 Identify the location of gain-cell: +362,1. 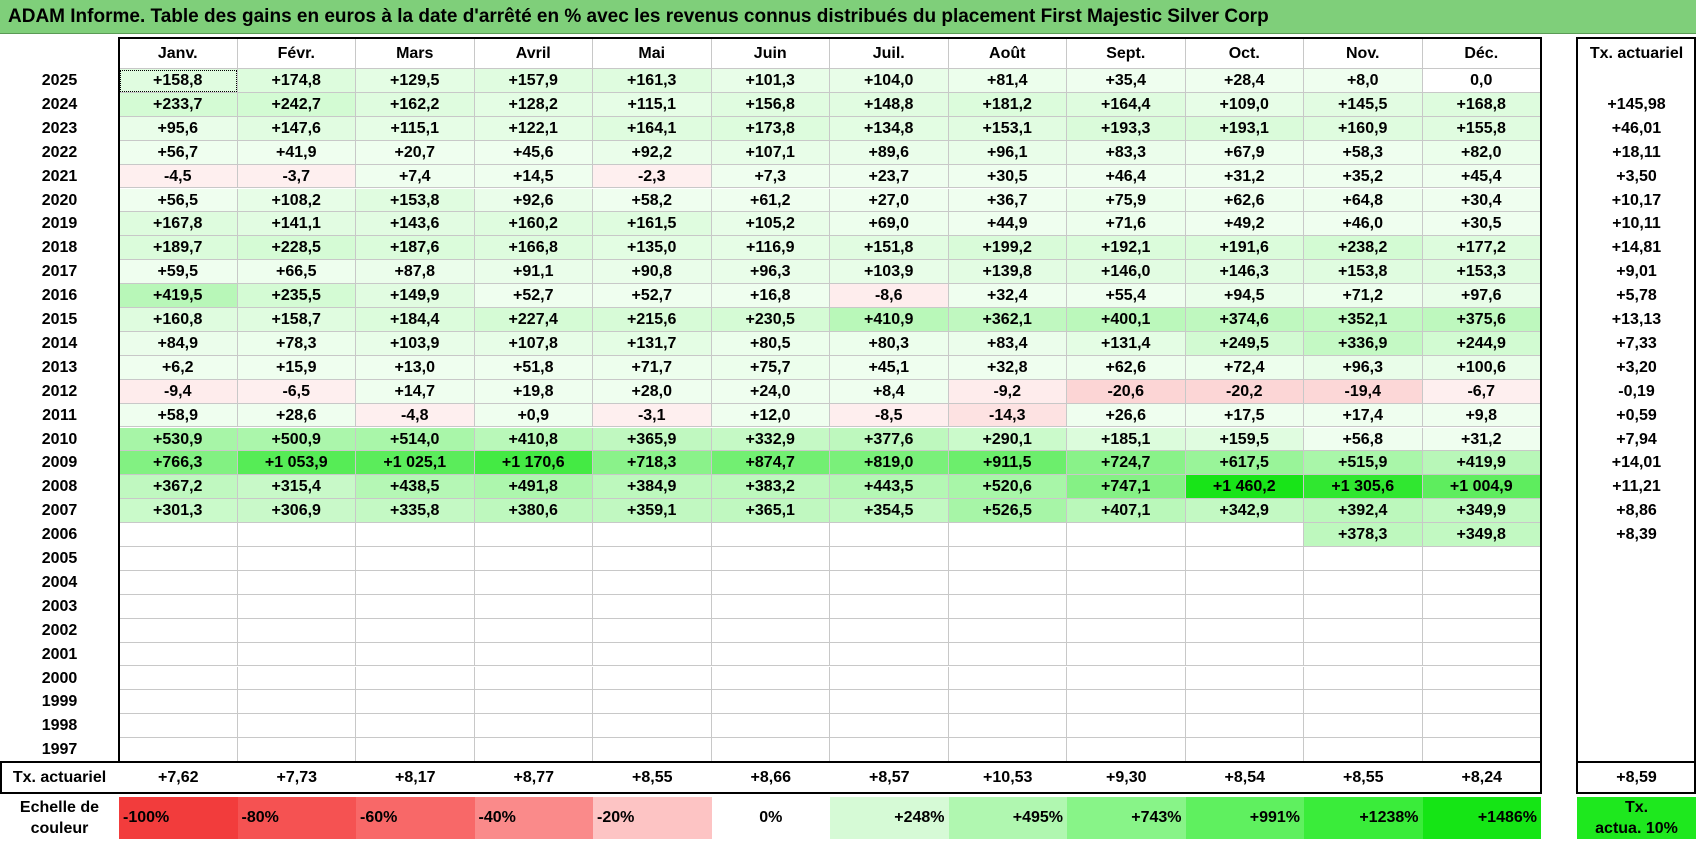
(1007, 320).